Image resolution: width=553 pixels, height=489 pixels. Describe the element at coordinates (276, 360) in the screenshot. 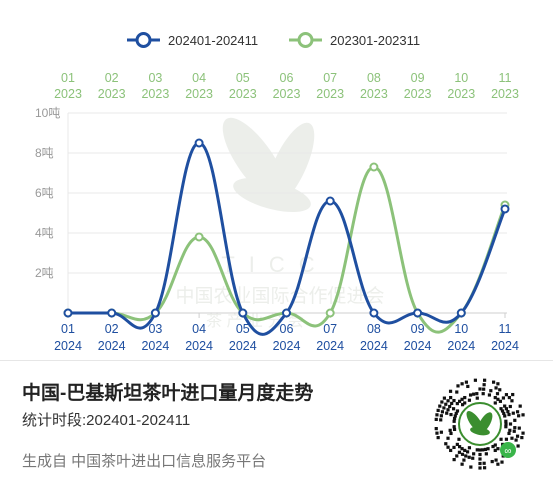

I see `footer-divider` at that location.